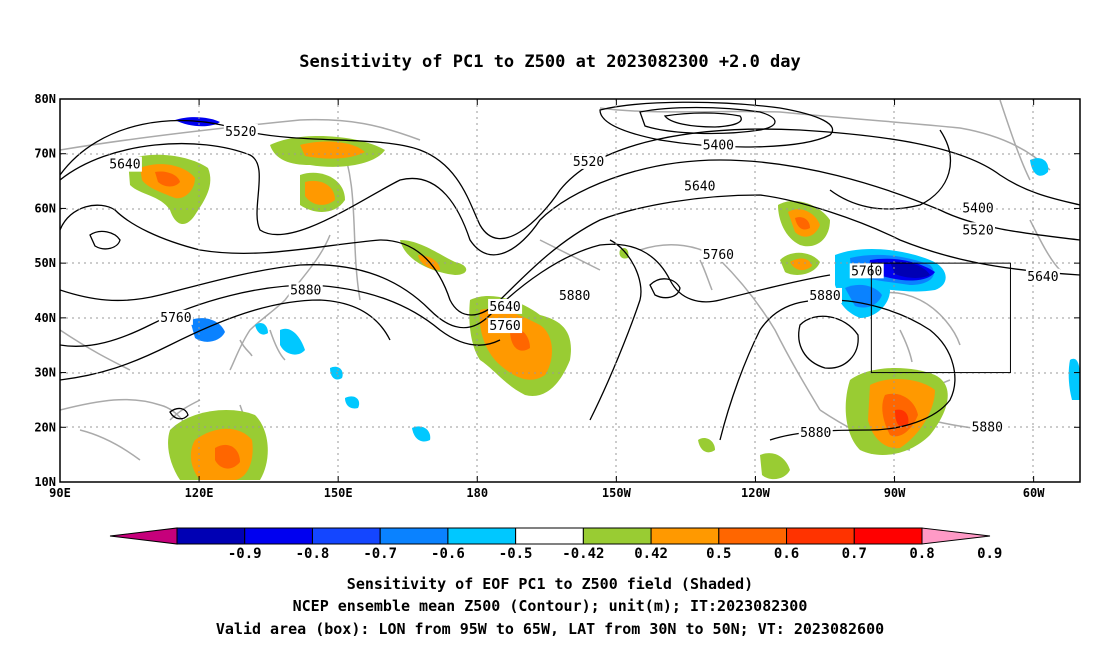 The height and width of the screenshot is (650, 1100). I want to click on lon-tick-label: 150W, so click(617, 493).